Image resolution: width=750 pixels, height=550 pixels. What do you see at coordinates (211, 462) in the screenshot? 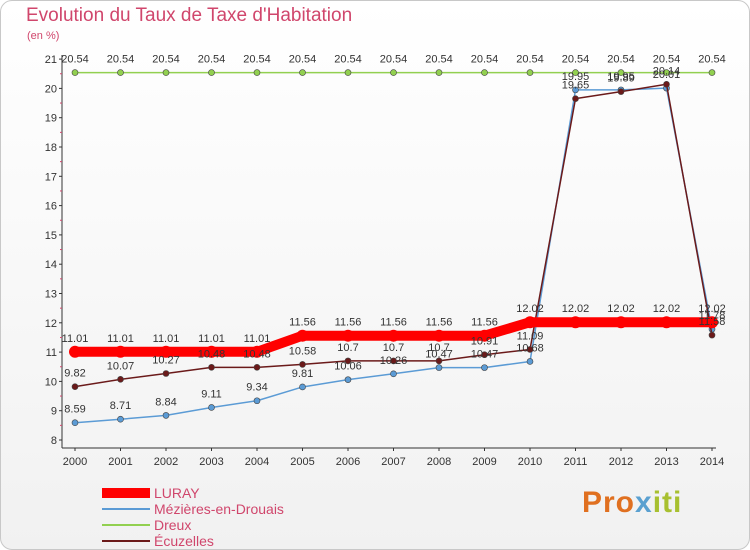
I see `x-tick-label: 2003` at bounding box center [211, 462].